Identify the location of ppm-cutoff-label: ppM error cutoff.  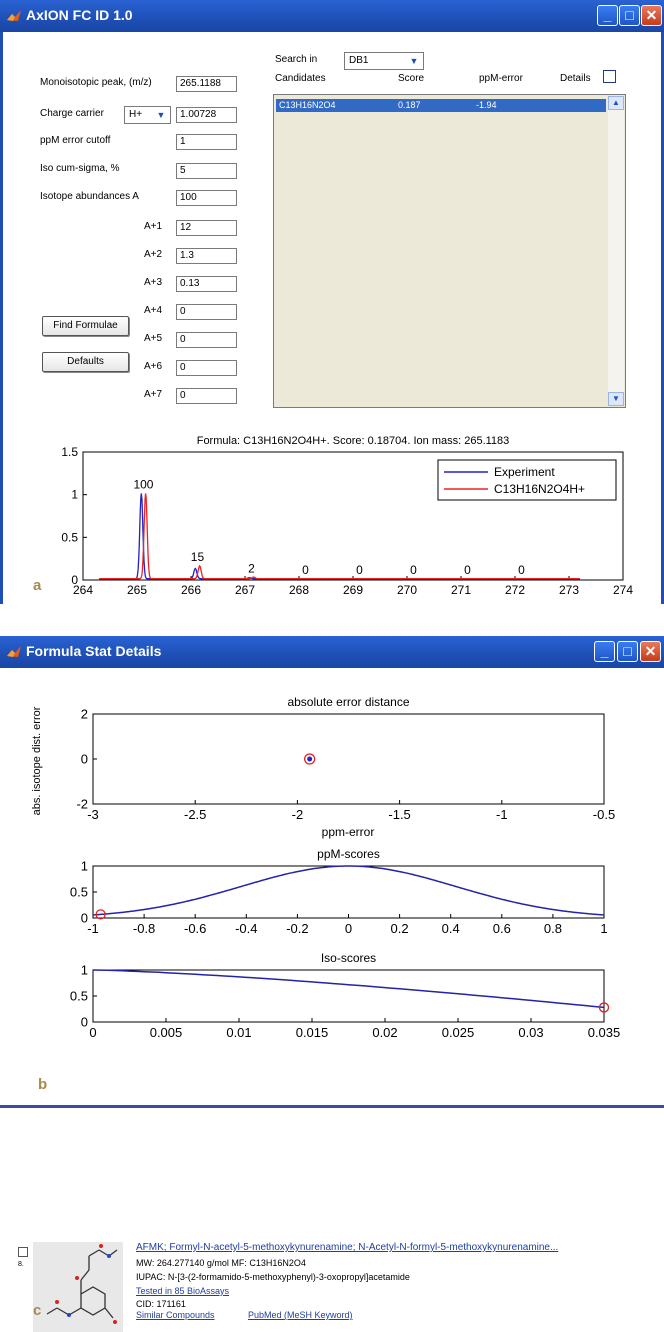
(75, 140).